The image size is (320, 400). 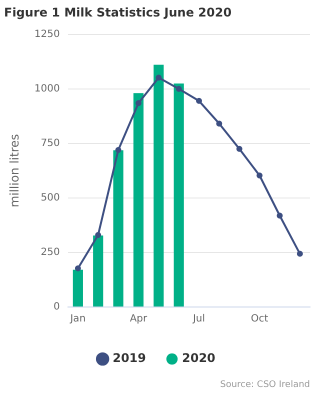 I want to click on y-tick-label: 1250, so click(x=47, y=34).